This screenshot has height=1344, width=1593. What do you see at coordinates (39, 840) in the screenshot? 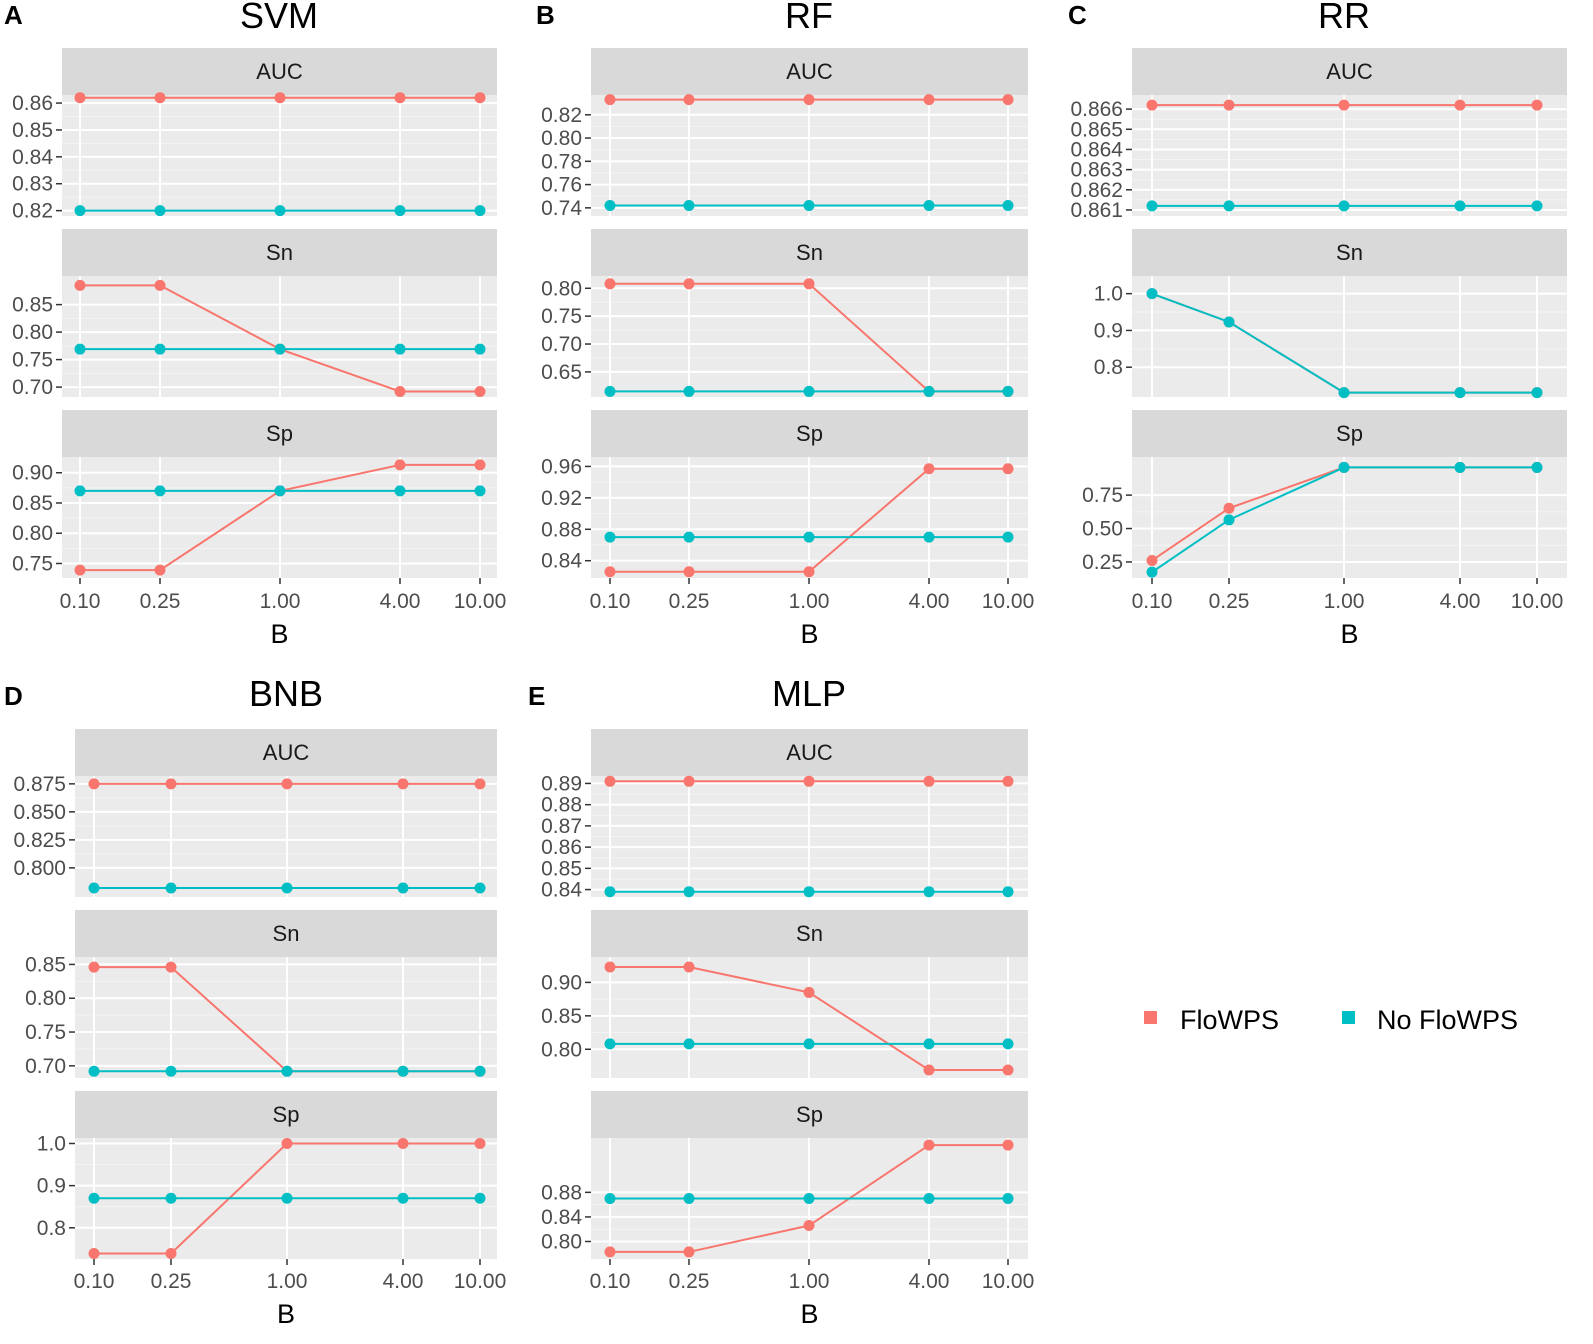
I see `y-tick-label: 0.825` at bounding box center [39, 840].